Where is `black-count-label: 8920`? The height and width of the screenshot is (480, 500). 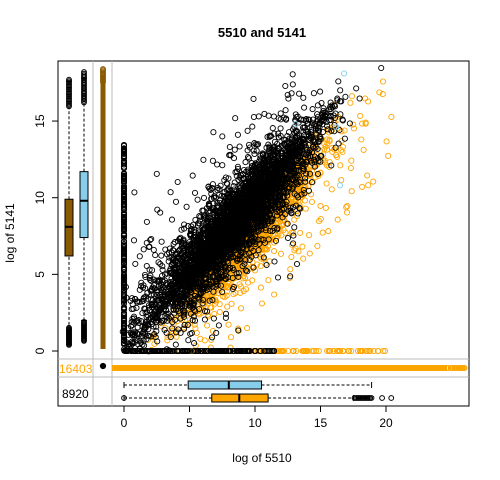
black-count-label: 8920 is located at coordinates (75, 394).